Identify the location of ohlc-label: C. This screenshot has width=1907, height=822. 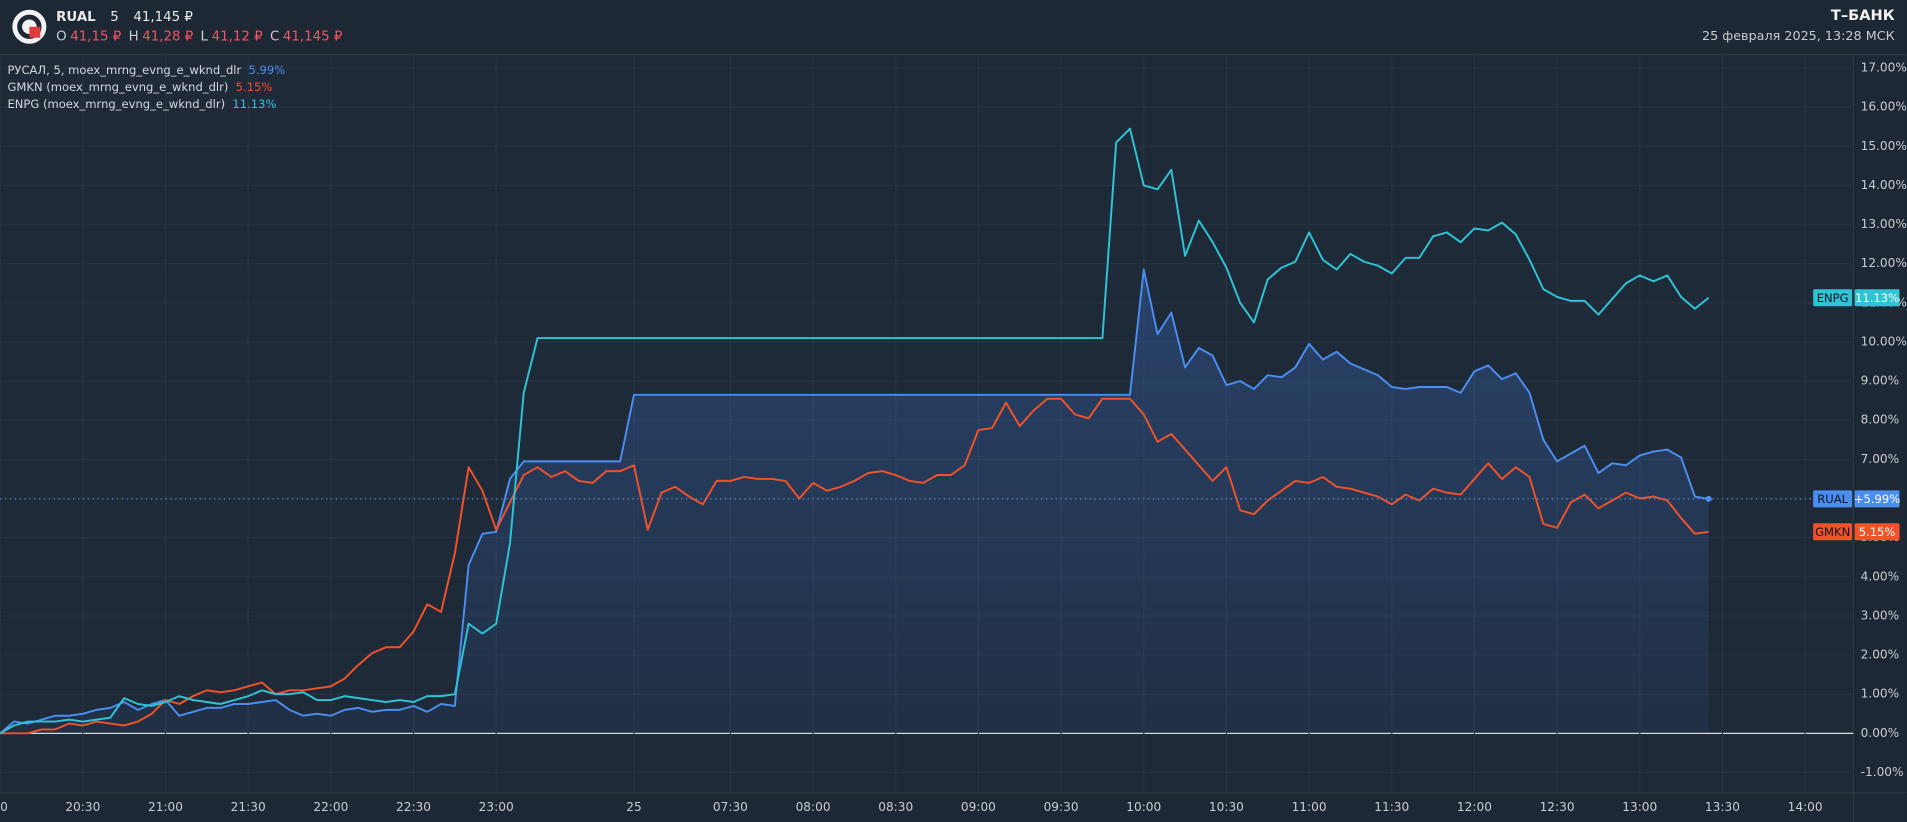
(274, 36).